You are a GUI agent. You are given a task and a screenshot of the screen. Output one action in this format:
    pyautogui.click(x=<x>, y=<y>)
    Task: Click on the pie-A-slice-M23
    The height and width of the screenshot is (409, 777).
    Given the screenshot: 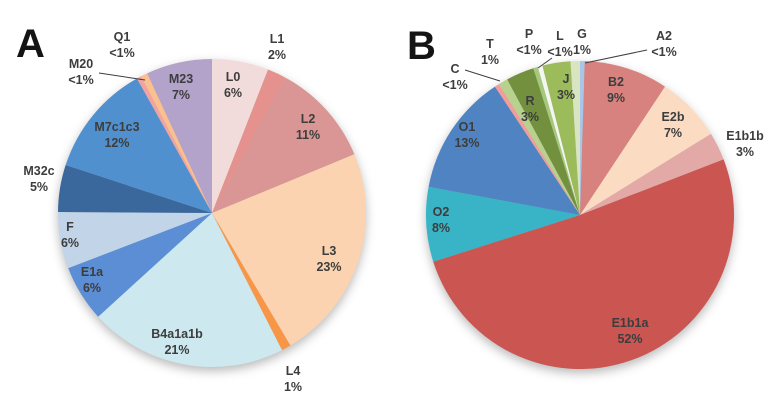 What is the action you would take?
    pyautogui.click(x=179, y=136)
    